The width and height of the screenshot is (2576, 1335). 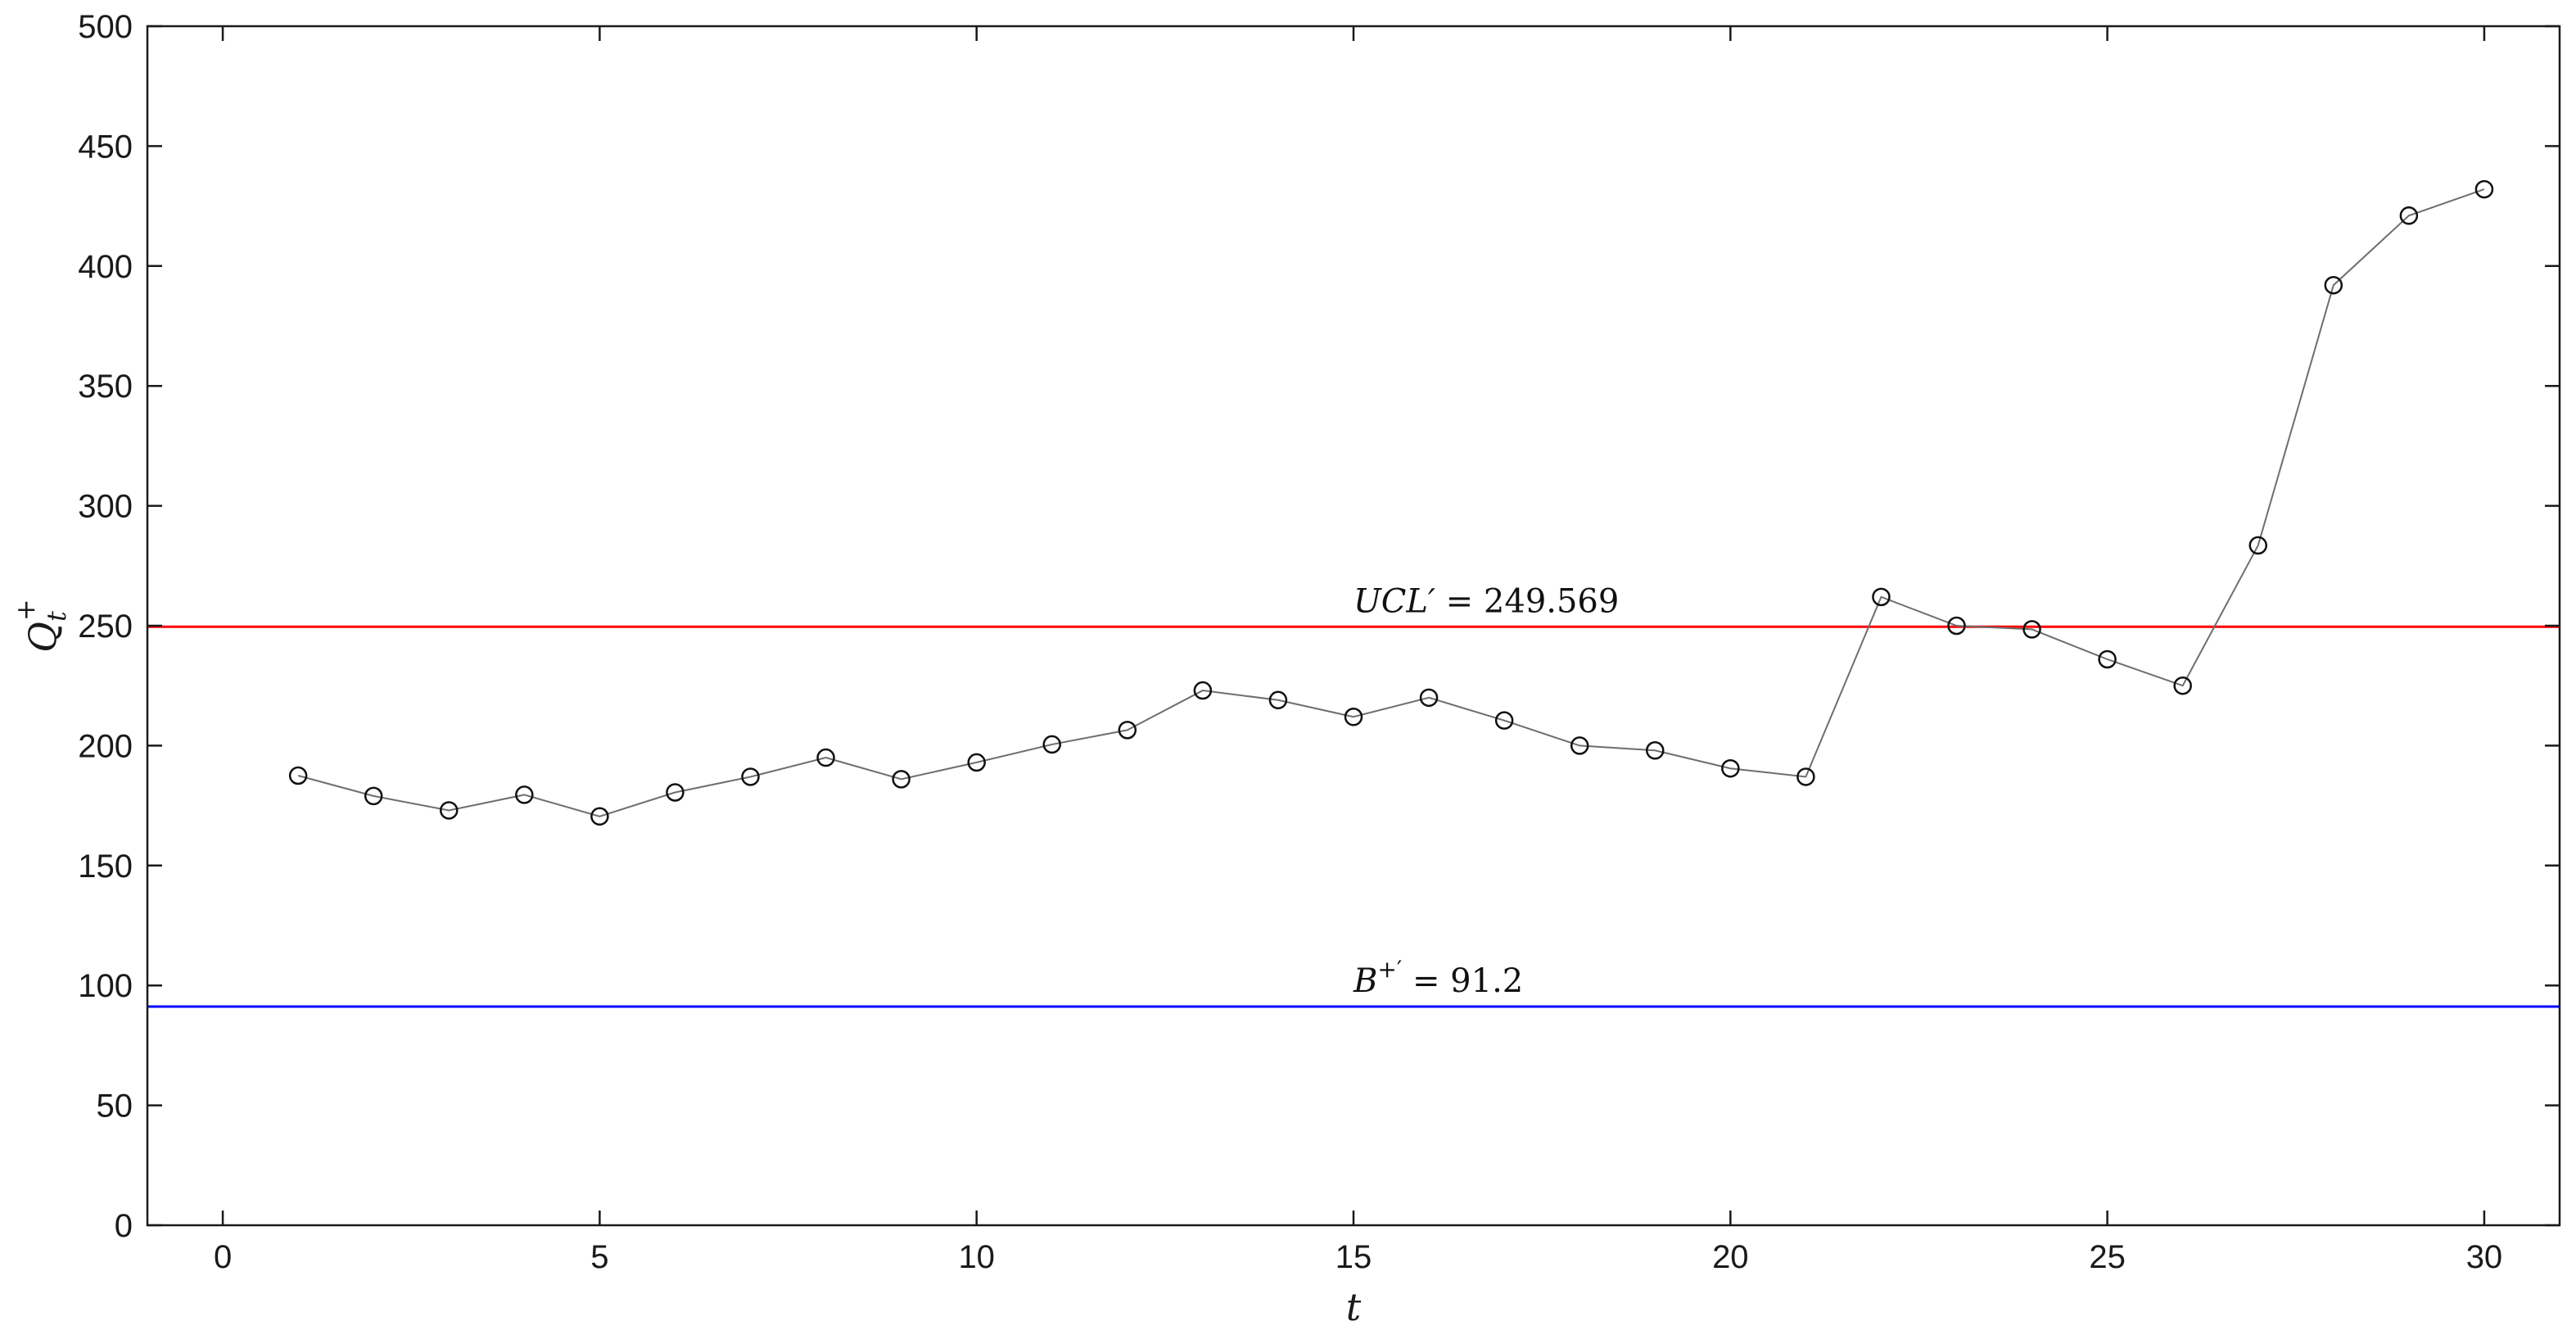 What do you see at coordinates (105, 746) in the screenshot?
I see `y-tick-label: 200` at bounding box center [105, 746].